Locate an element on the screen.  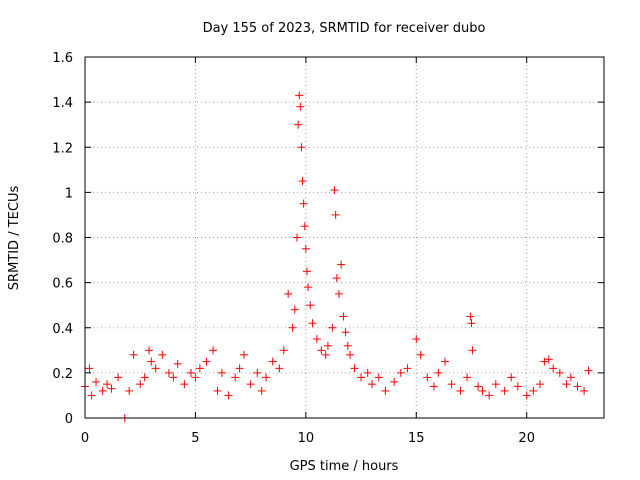
x-tick-label: 20 is located at coordinates (526, 438).